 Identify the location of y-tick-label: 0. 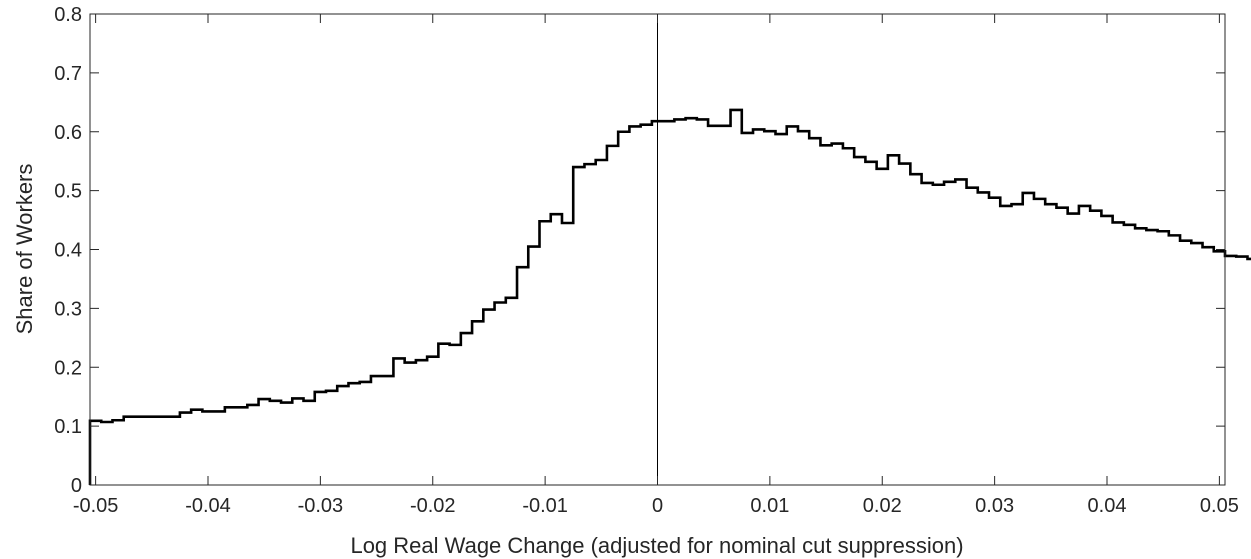
(76, 486).